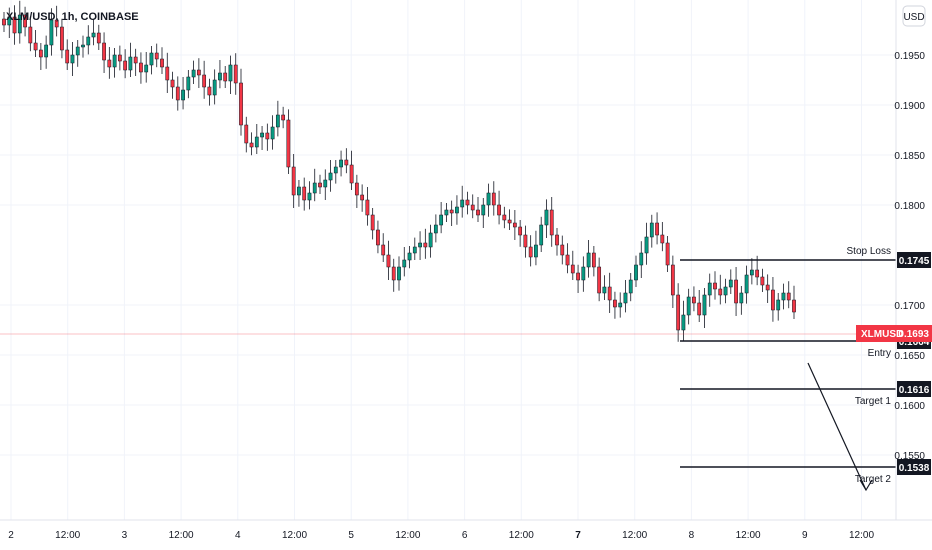 This screenshot has height=550, width=932. What do you see at coordinates (914, 342) in the screenshot?
I see `level-value: 0.1664` at bounding box center [914, 342].